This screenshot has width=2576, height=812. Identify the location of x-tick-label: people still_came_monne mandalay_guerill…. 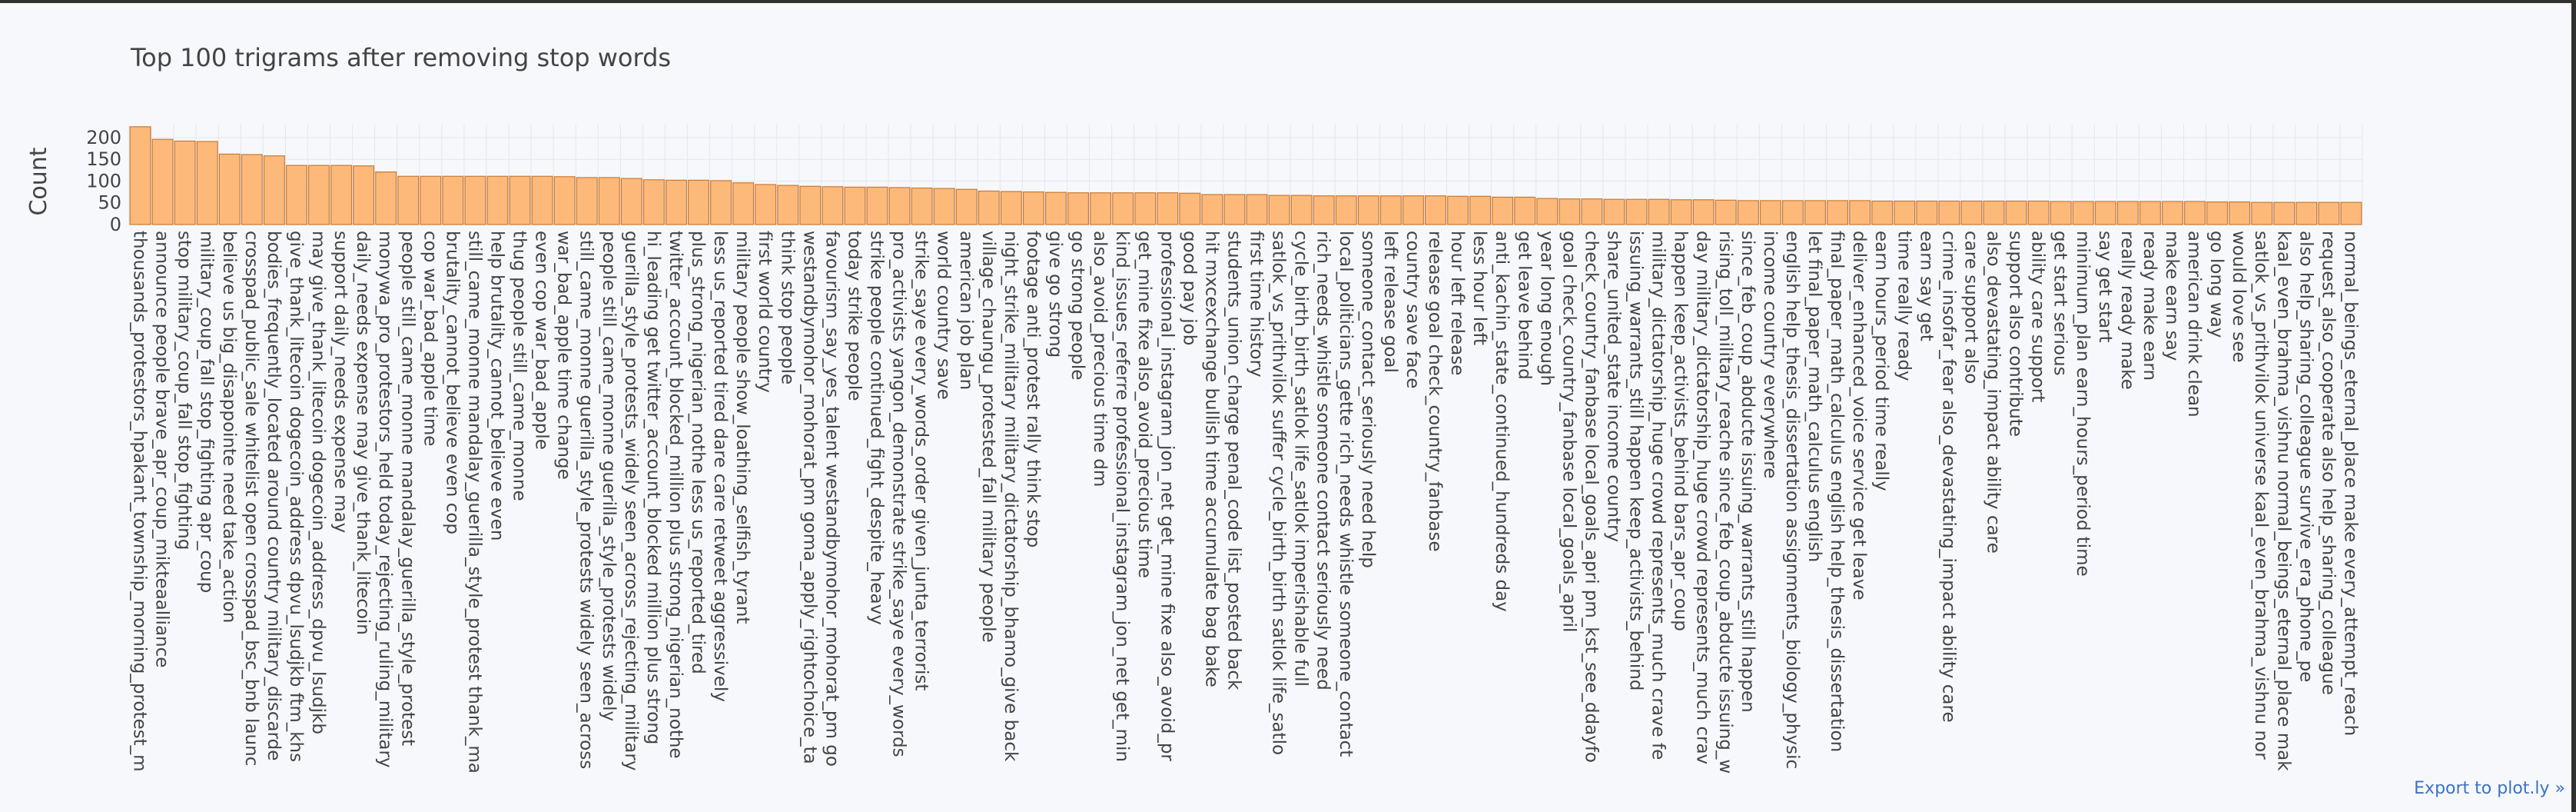
(407, 488).